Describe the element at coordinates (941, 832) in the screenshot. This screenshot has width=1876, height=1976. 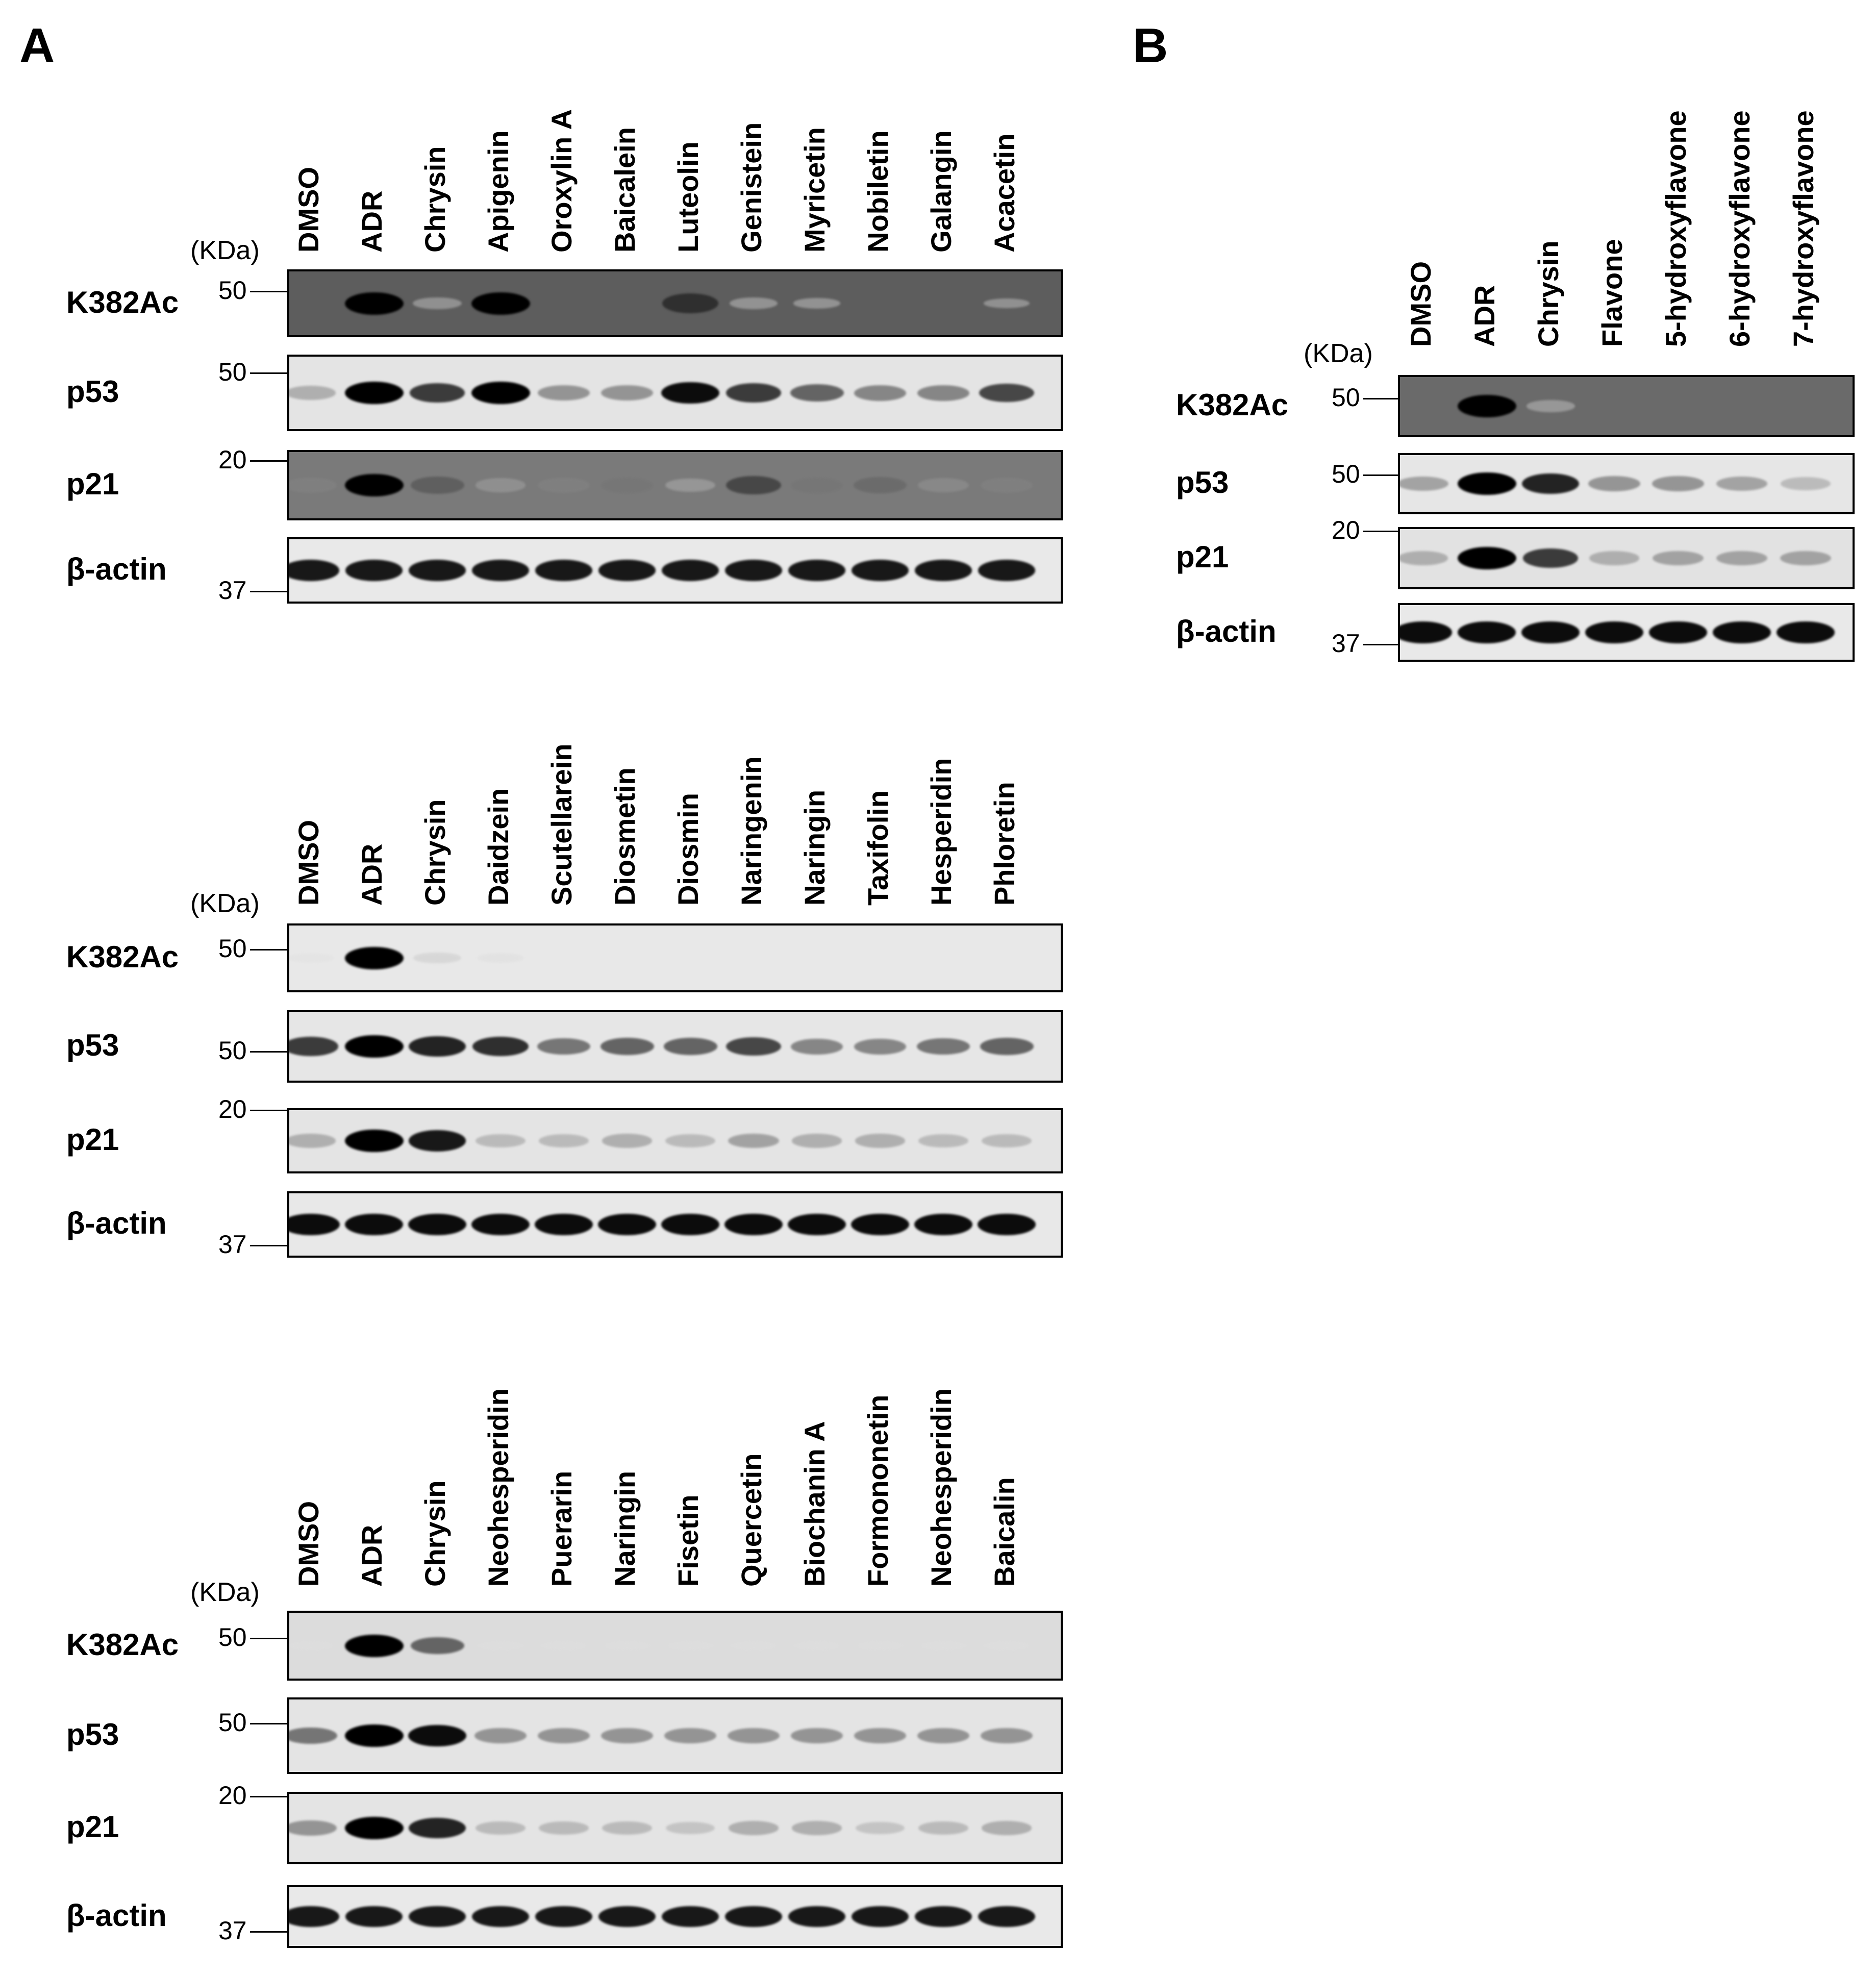
I see `lane-label: Hesperidin` at that location.